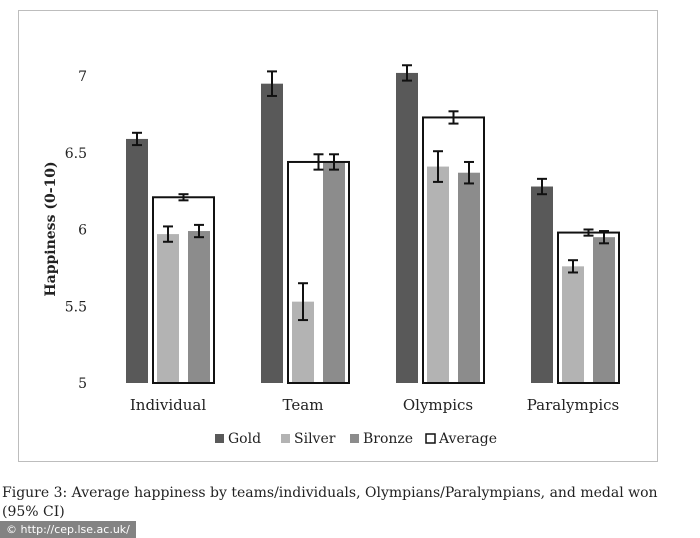  What do you see at coordinates (467, 439) in the screenshot?
I see `legend-label-average: Average` at bounding box center [467, 439].